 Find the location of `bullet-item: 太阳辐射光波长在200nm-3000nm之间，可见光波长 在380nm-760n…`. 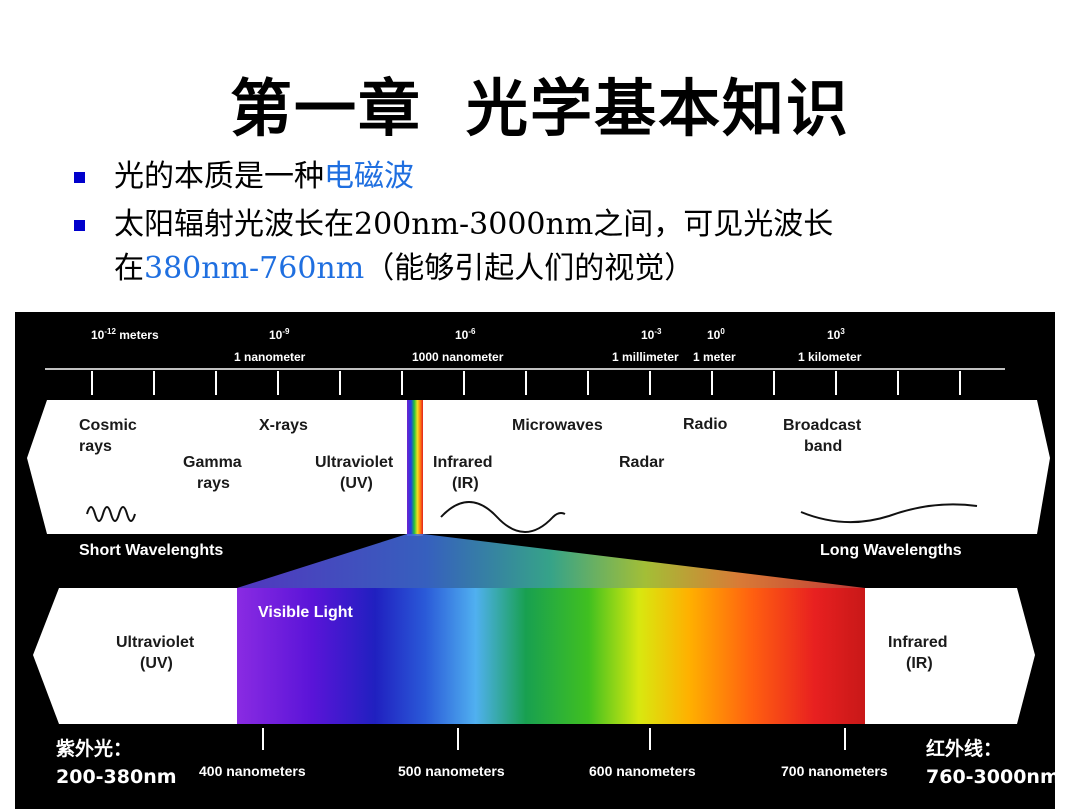

bullet-item: 太阳辐射光波长在200nm-3000nm之间，可见光波长 在380nm-760n… is located at coordinates (550, 247).